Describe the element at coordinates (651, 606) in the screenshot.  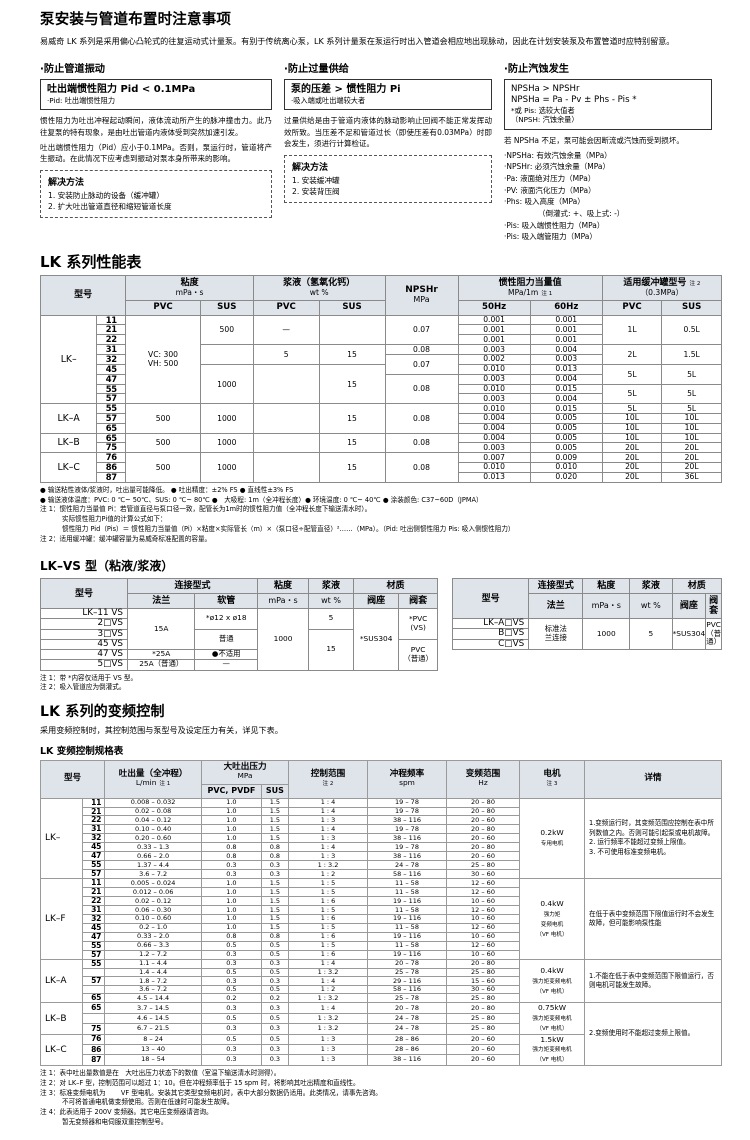
I see `th-slurry-unit: wt %` at that location.